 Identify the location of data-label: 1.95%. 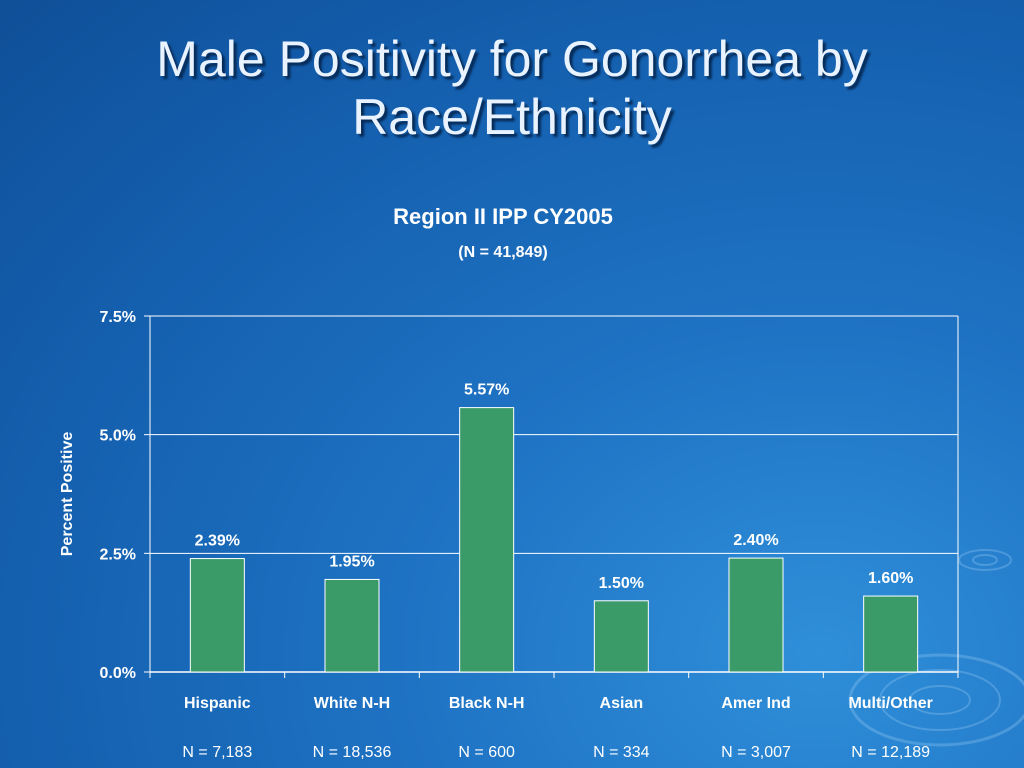
(351, 561).